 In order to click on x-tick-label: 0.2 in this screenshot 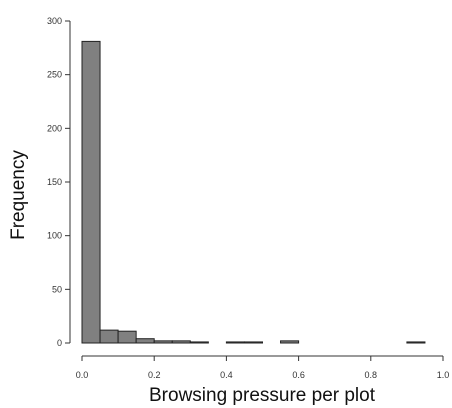, I will do `click(154, 375)`.